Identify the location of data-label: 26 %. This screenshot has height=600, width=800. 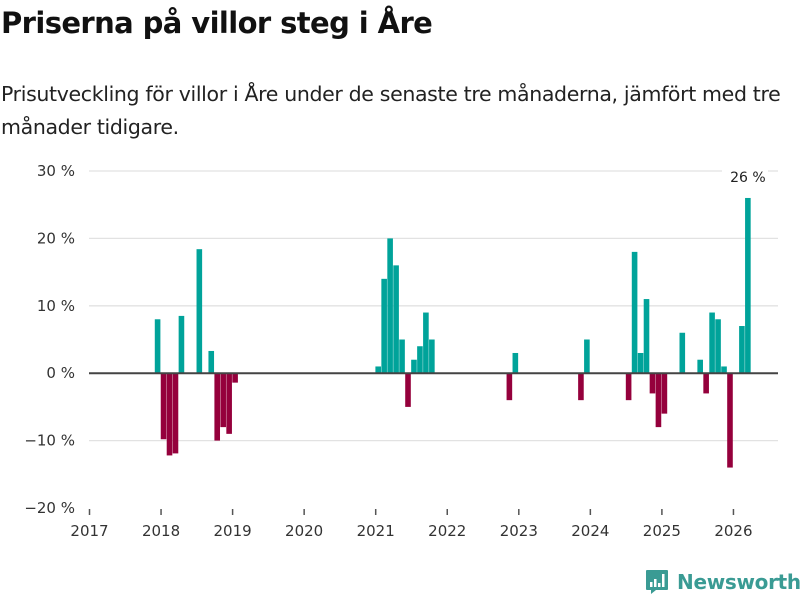
(748, 178).